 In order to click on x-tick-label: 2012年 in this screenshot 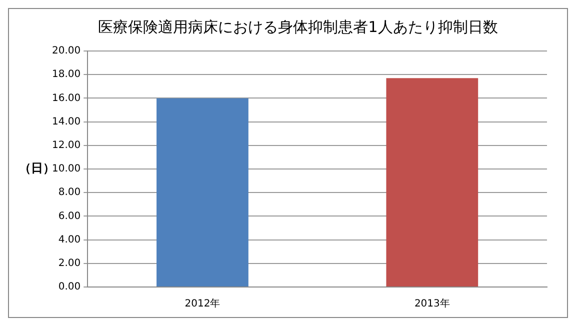, I will do `click(202, 304)`.